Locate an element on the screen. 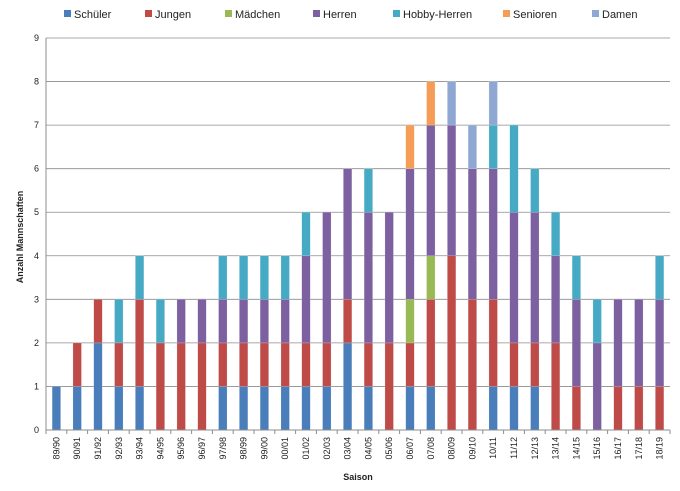 The width and height of the screenshot is (680, 491). x-tick-label: 06/07 is located at coordinates (410, 448).